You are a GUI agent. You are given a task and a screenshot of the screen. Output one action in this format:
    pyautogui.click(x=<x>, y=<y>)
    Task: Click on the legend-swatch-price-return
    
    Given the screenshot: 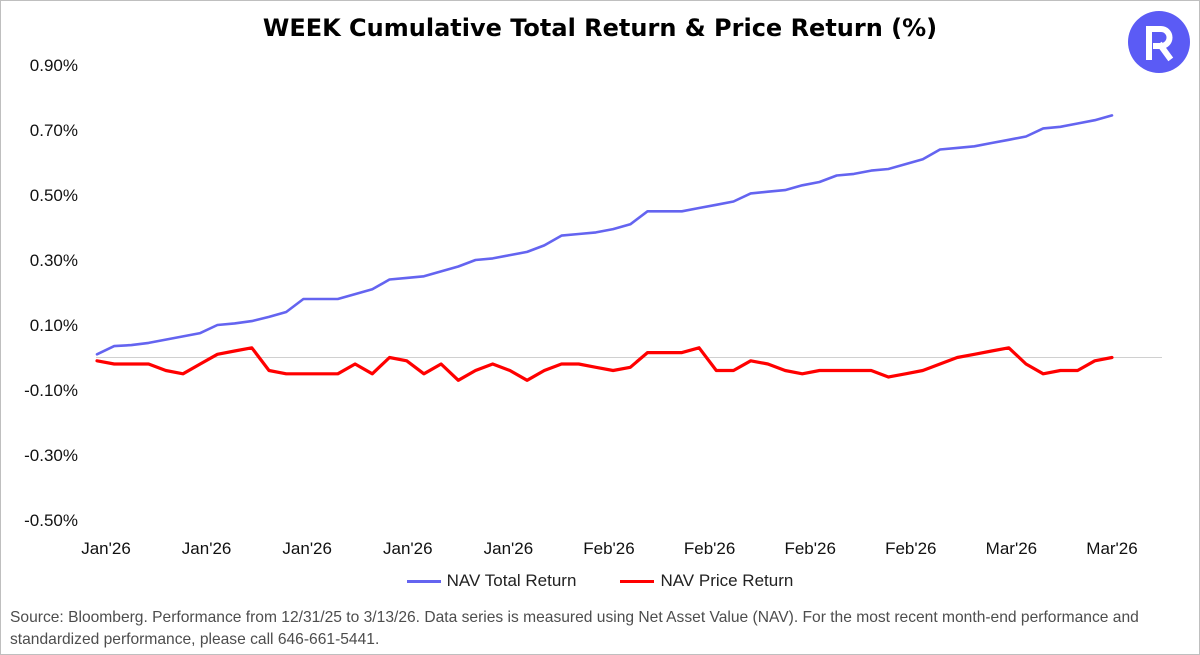 What is the action you would take?
    pyautogui.click(x=637, y=581)
    